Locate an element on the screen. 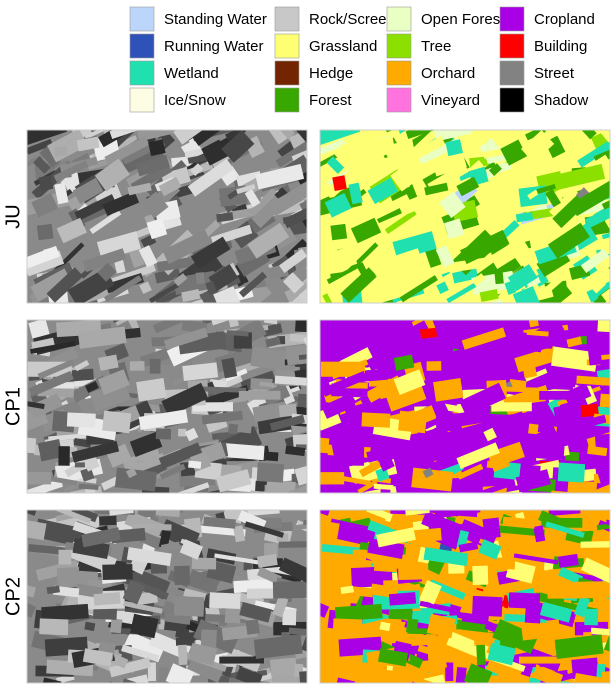 The width and height of the screenshot is (616, 689). map-frame is located at coordinates (465, 216).